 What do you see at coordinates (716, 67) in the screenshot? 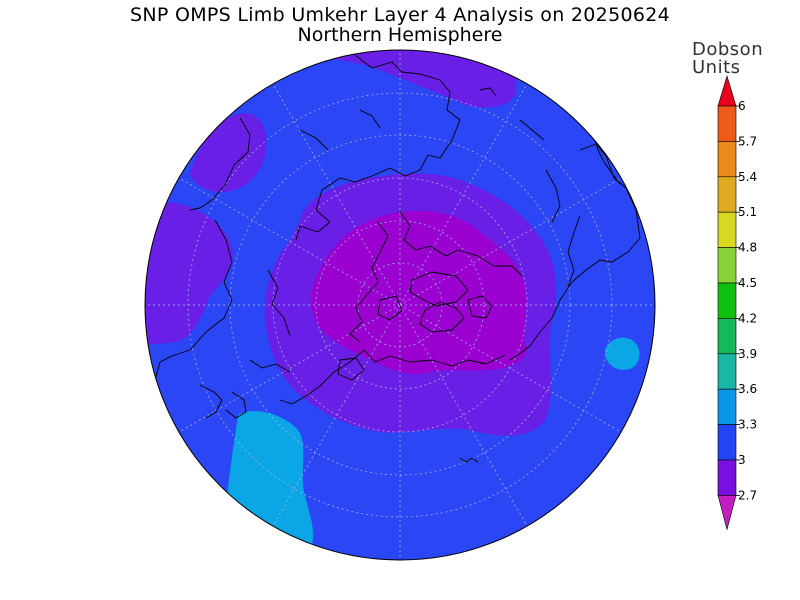
I see `units-label-line2: Units` at bounding box center [716, 67].